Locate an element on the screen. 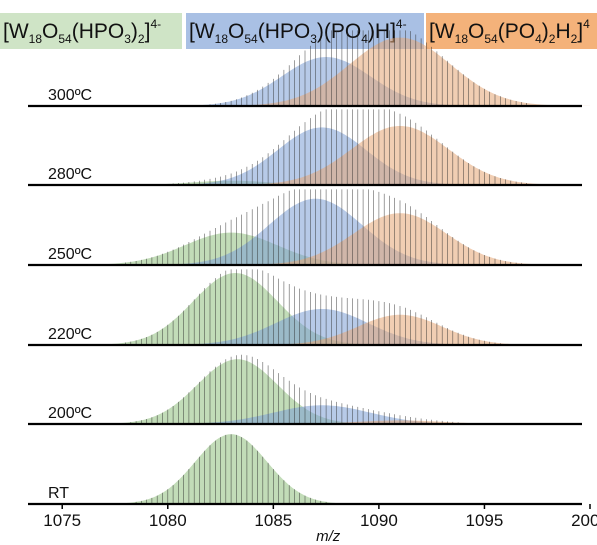  x-tick-label: 1085 is located at coordinates (273, 520).